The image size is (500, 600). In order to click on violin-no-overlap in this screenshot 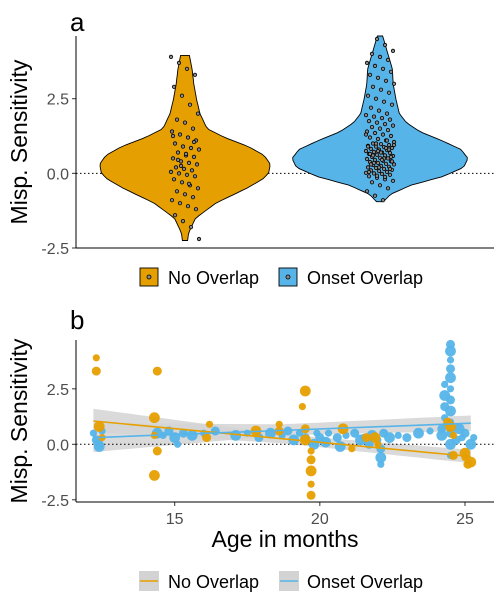, I will do `click(185, 147)`.